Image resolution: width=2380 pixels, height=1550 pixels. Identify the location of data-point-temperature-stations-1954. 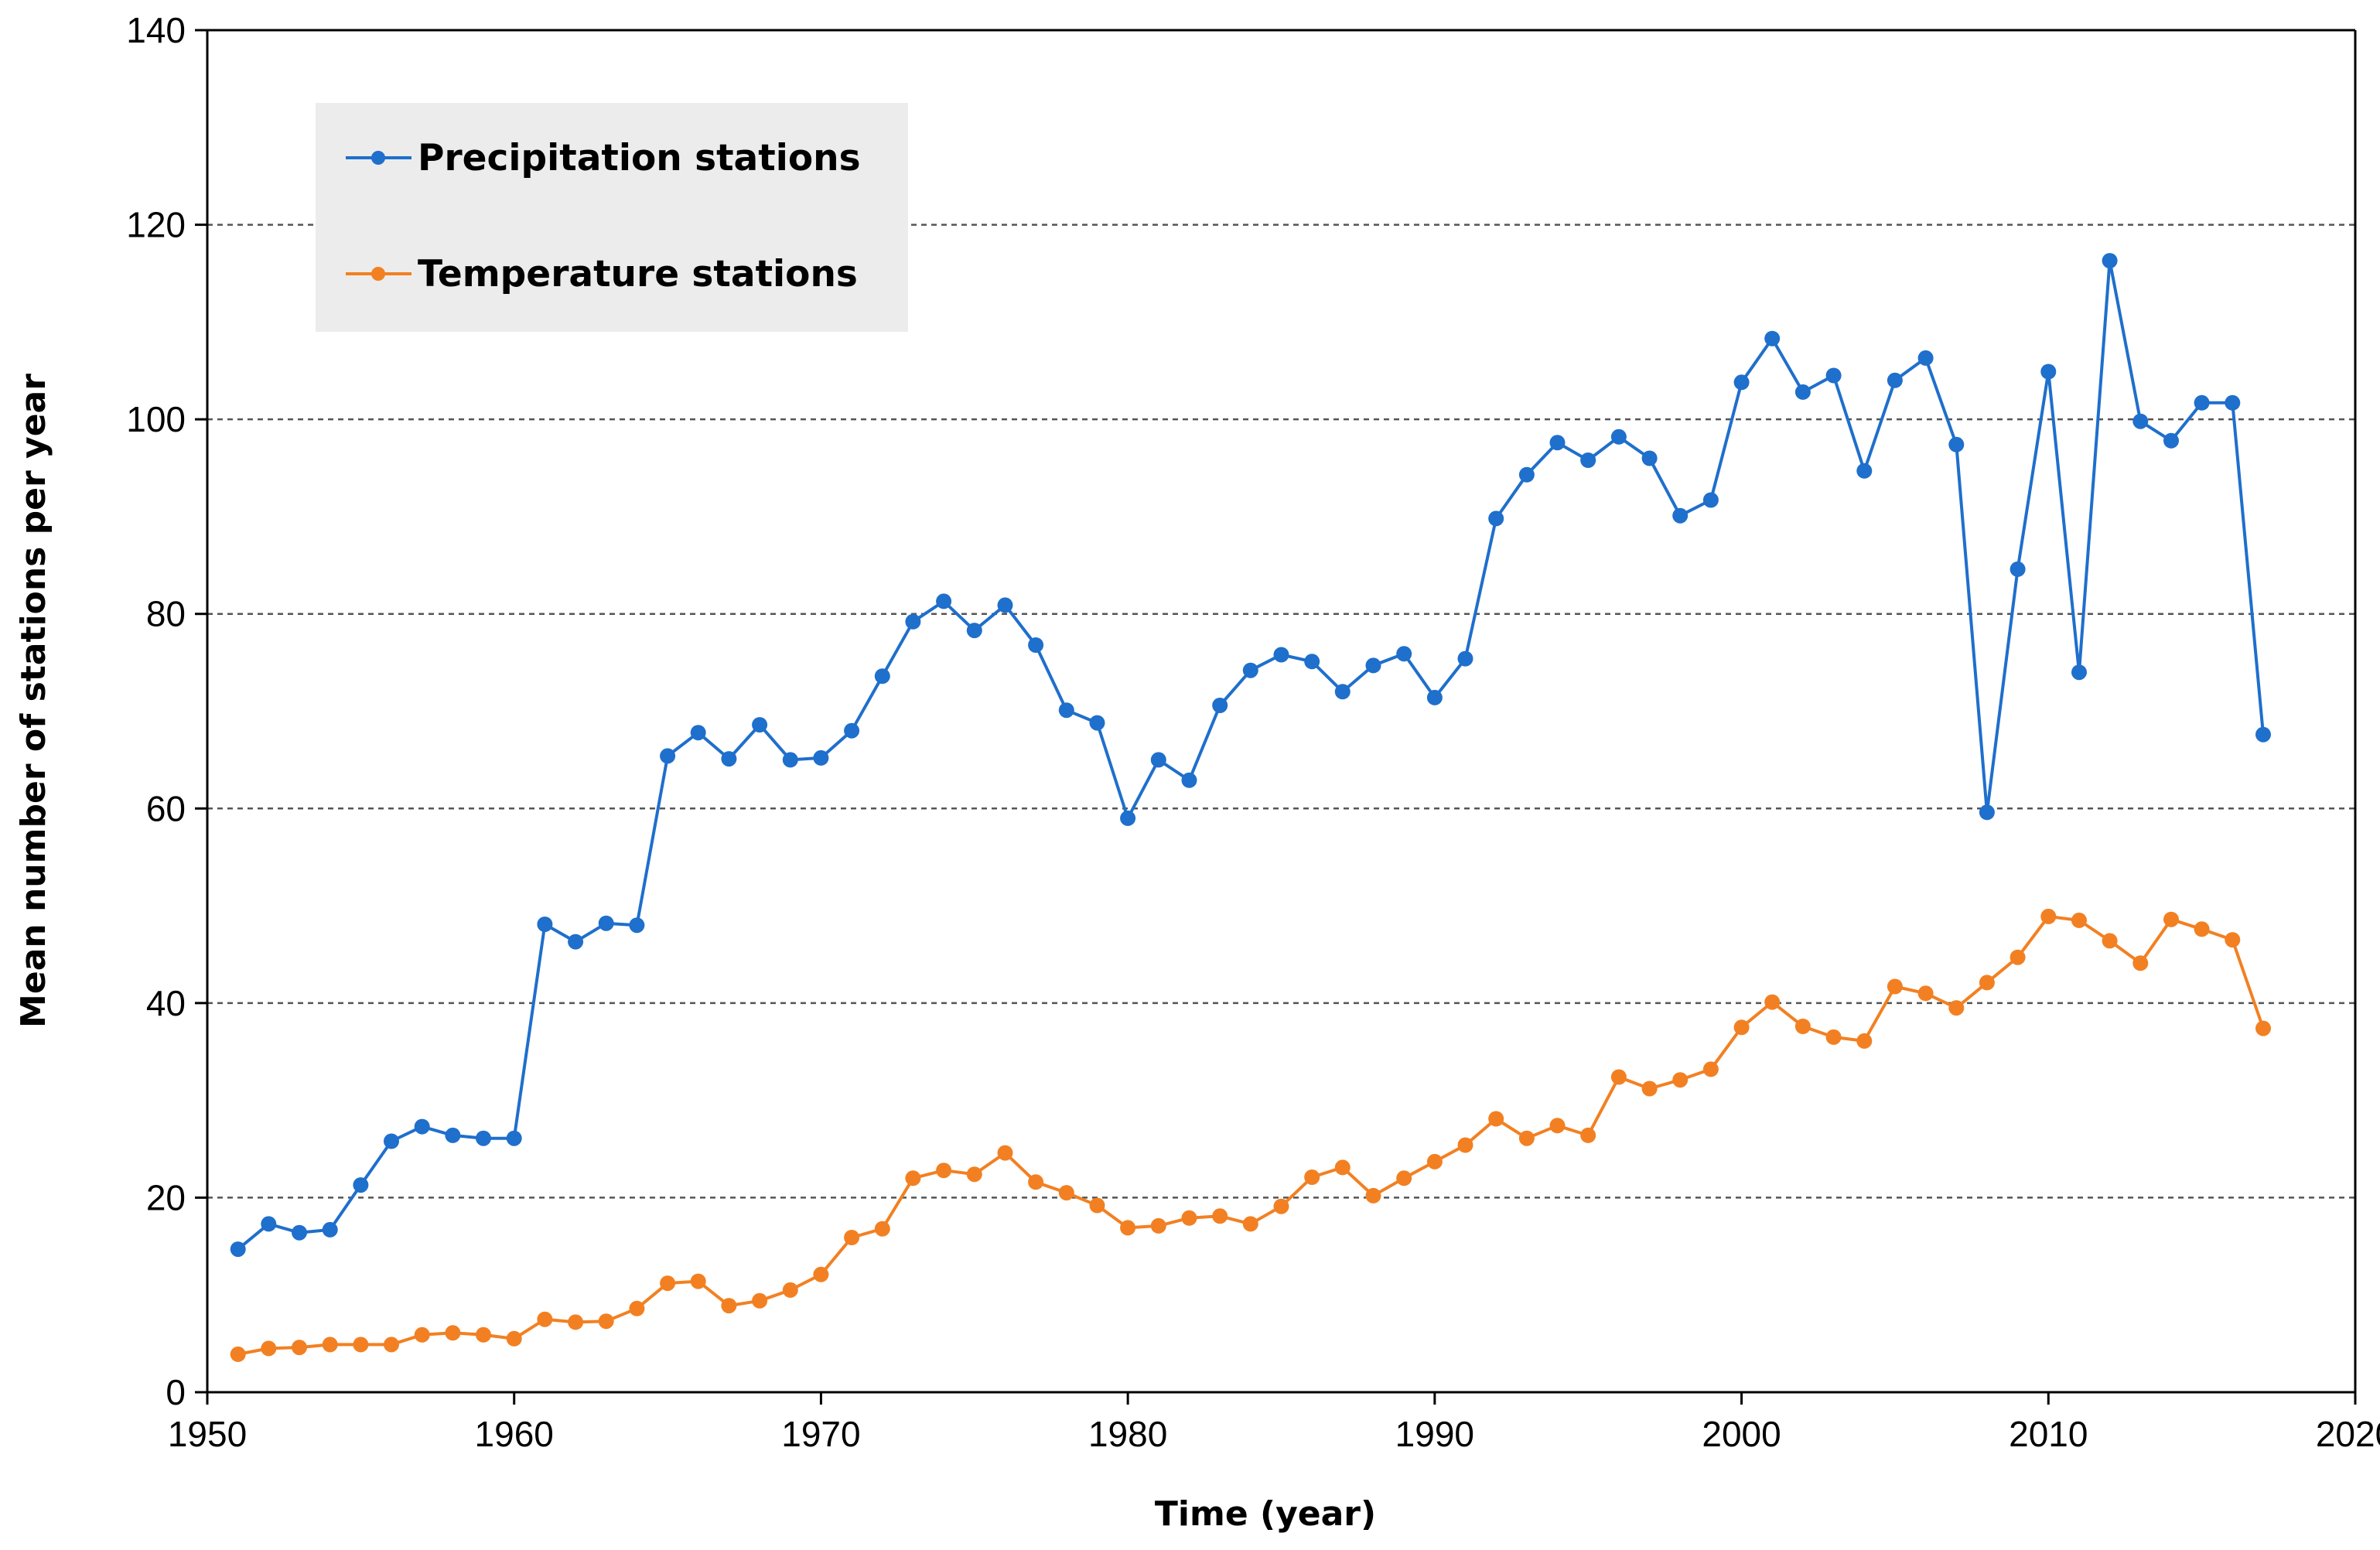
(330, 1345).